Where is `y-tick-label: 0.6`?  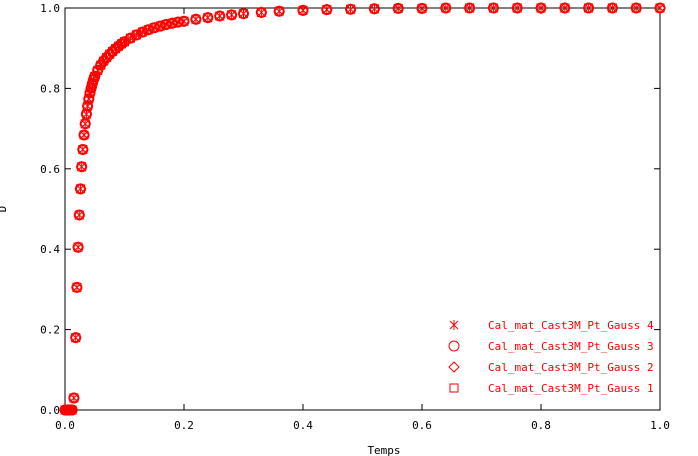
y-tick-label: 0.6 is located at coordinates (50, 169).